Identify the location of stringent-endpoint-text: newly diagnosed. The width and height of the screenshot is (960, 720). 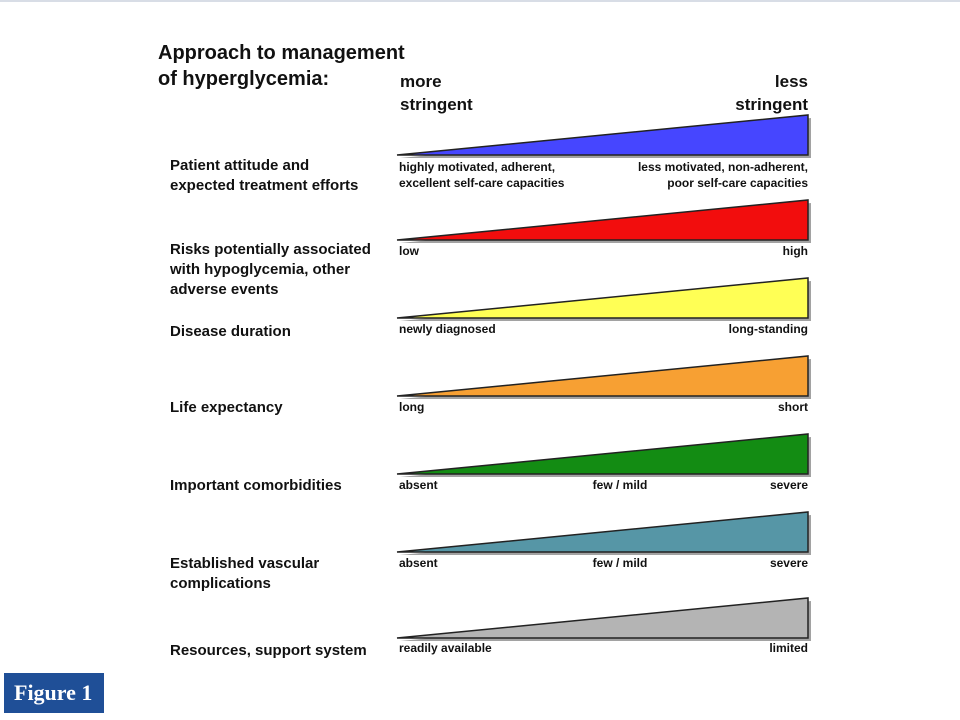
(447, 329).